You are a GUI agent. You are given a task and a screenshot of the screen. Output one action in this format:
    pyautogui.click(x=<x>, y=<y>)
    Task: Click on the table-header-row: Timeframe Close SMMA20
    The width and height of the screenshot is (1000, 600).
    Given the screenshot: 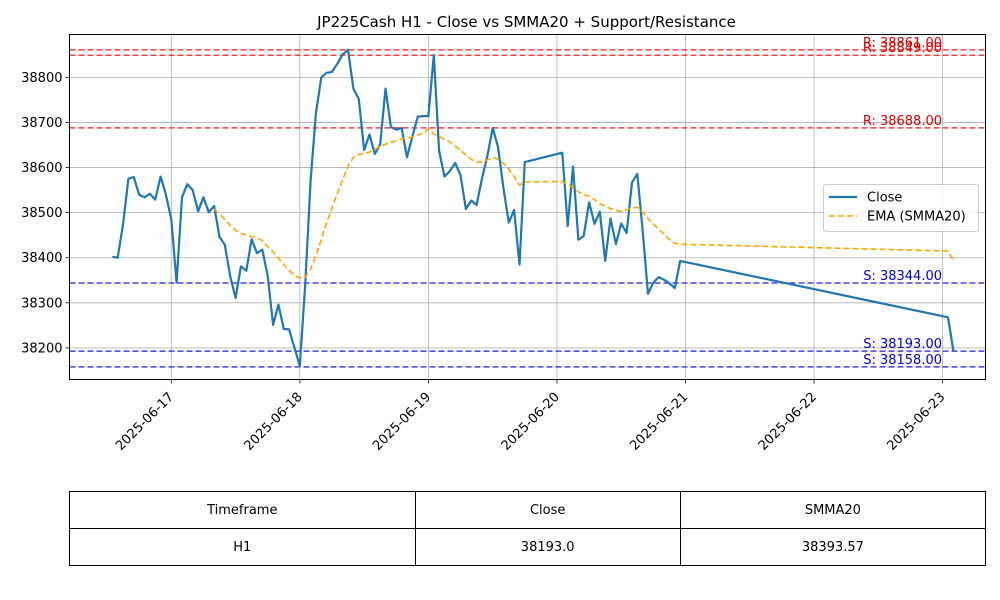 What is the action you would take?
    pyautogui.click(x=528, y=510)
    